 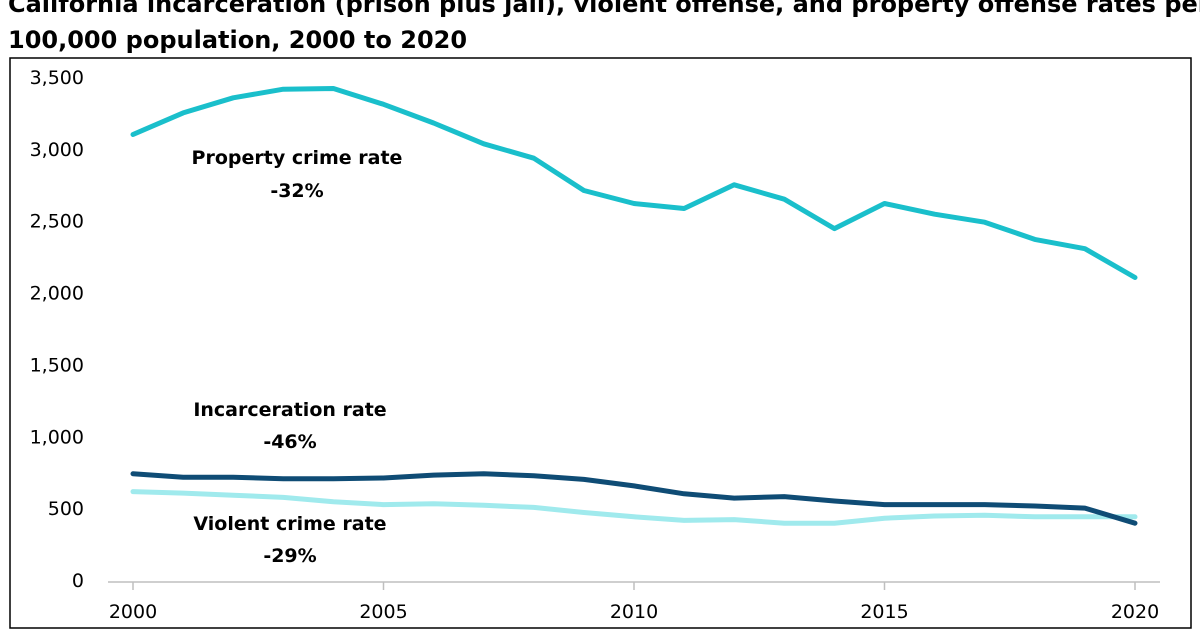 What do you see at coordinates (289, 410) in the screenshot?
I see `annotation-incarceration-label: Incarceration rate` at bounding box center [289, 410].